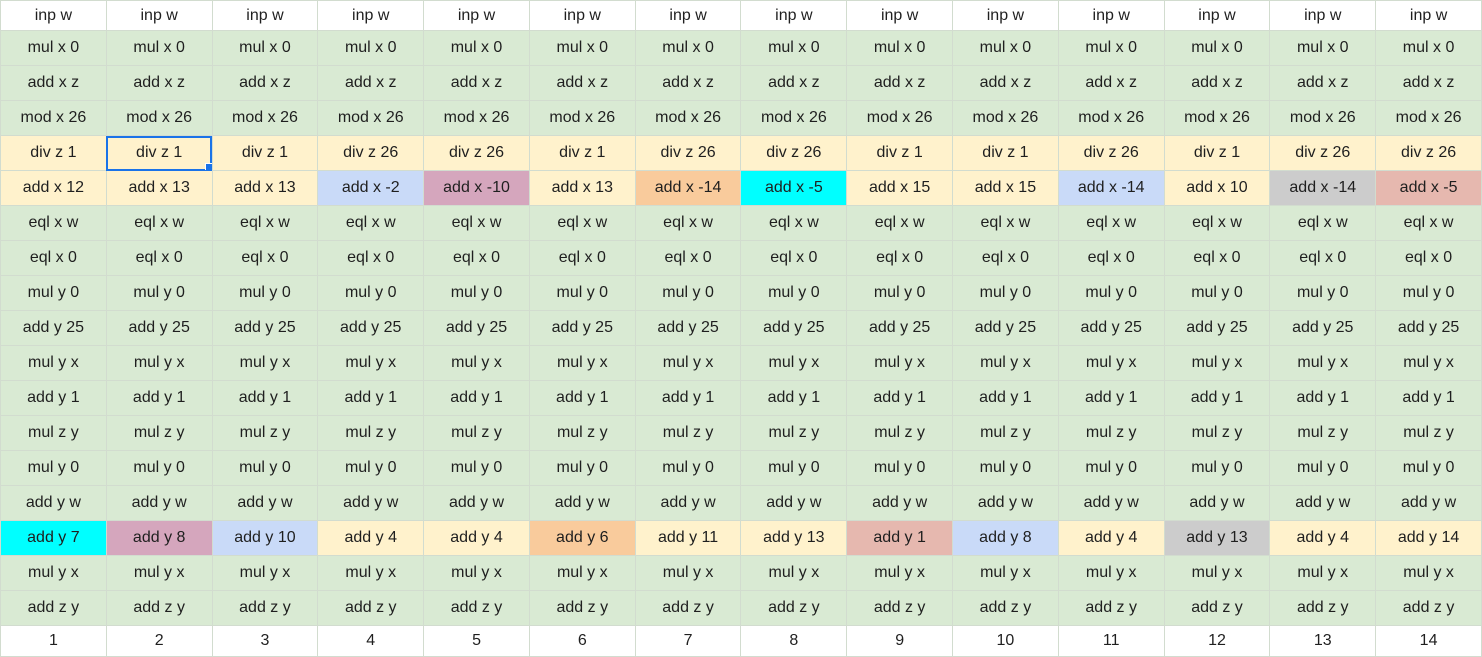 The height and width of the screenshot is (657, 1482). Describe the element at coordinates (265, 538) in the screenshot. I see `sheet-cell: add y 10` at that location.